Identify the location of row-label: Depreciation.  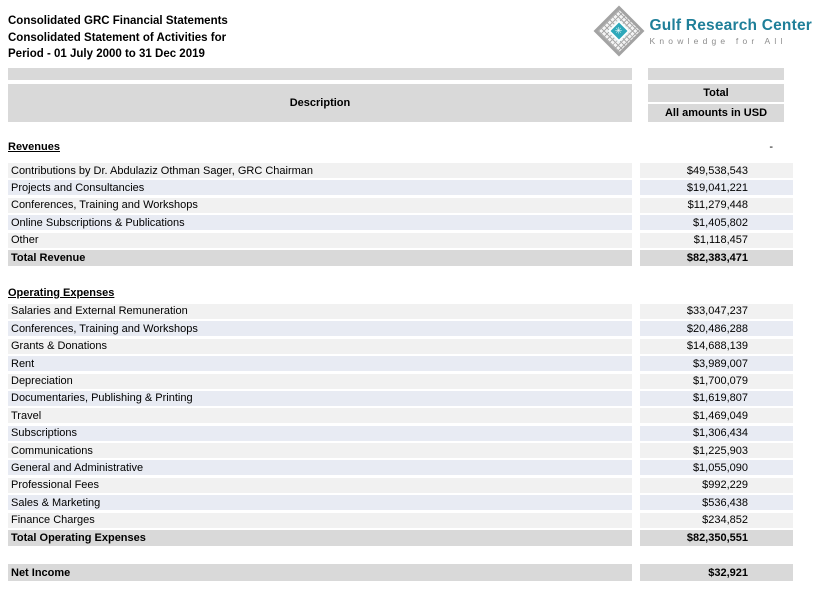
(320, 381).